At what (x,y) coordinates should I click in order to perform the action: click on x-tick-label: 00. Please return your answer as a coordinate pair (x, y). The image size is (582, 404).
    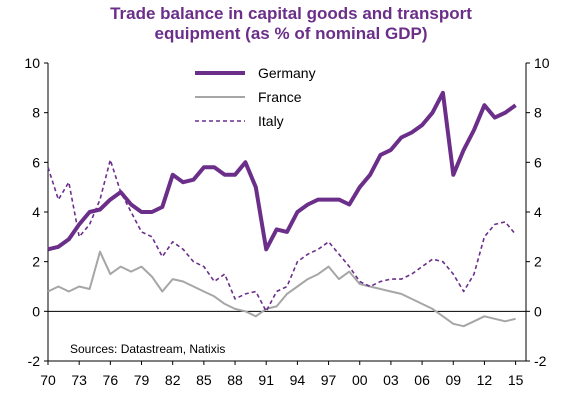
    Looking at the image, I should click on (360, 380).